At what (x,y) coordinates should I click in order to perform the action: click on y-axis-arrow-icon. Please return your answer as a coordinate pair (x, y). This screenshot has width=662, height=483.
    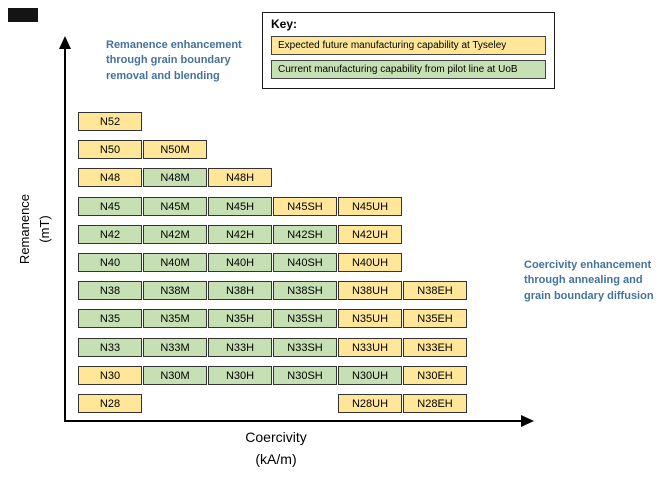
    Looking at the image, I should click on (65, 42).